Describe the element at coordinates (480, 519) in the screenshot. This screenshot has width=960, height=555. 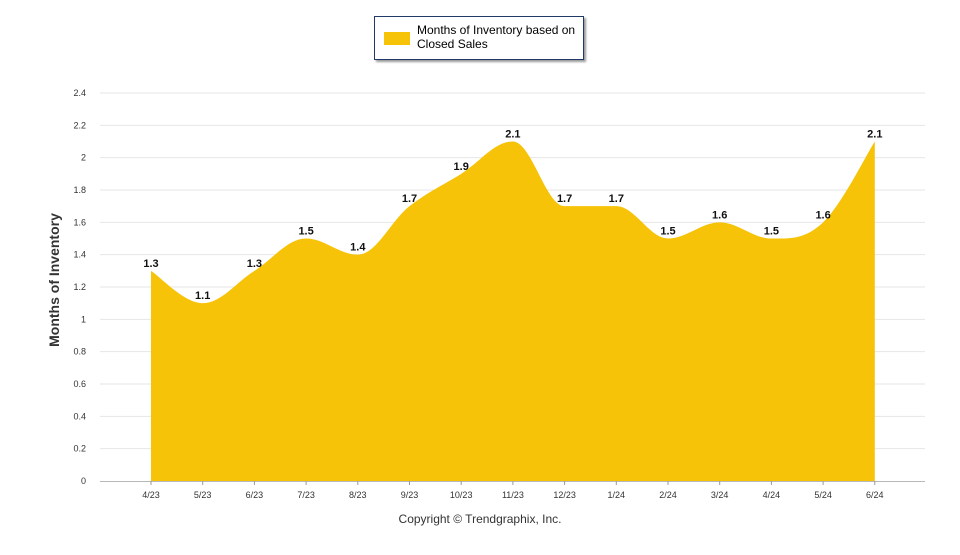
I see `copyright-text: Copyright © Trendgraphix, Inc.` at that location.